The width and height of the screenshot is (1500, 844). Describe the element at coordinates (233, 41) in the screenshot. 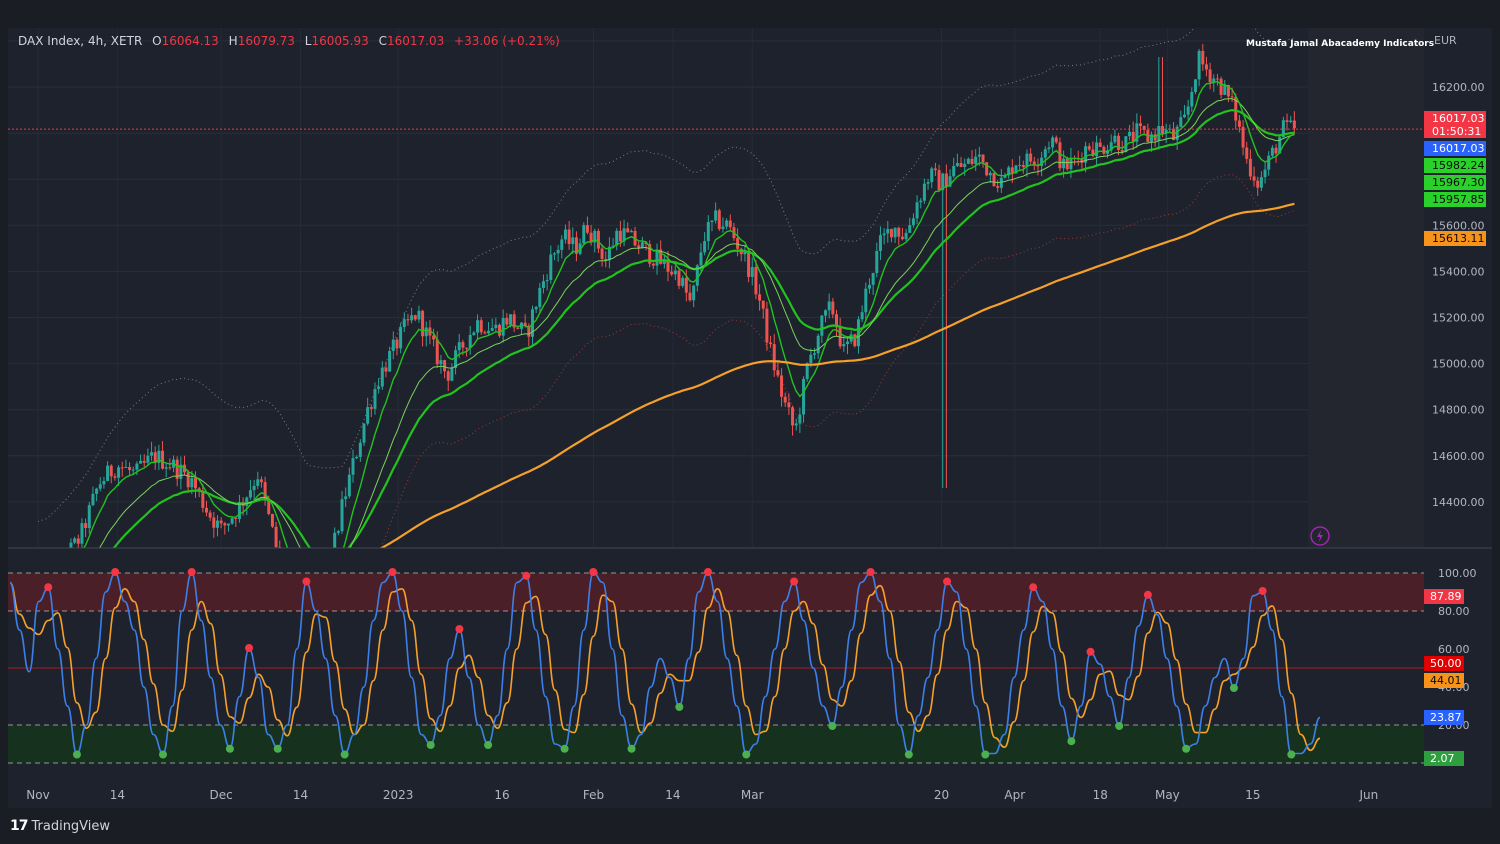

I see `high-label: H` at that location.